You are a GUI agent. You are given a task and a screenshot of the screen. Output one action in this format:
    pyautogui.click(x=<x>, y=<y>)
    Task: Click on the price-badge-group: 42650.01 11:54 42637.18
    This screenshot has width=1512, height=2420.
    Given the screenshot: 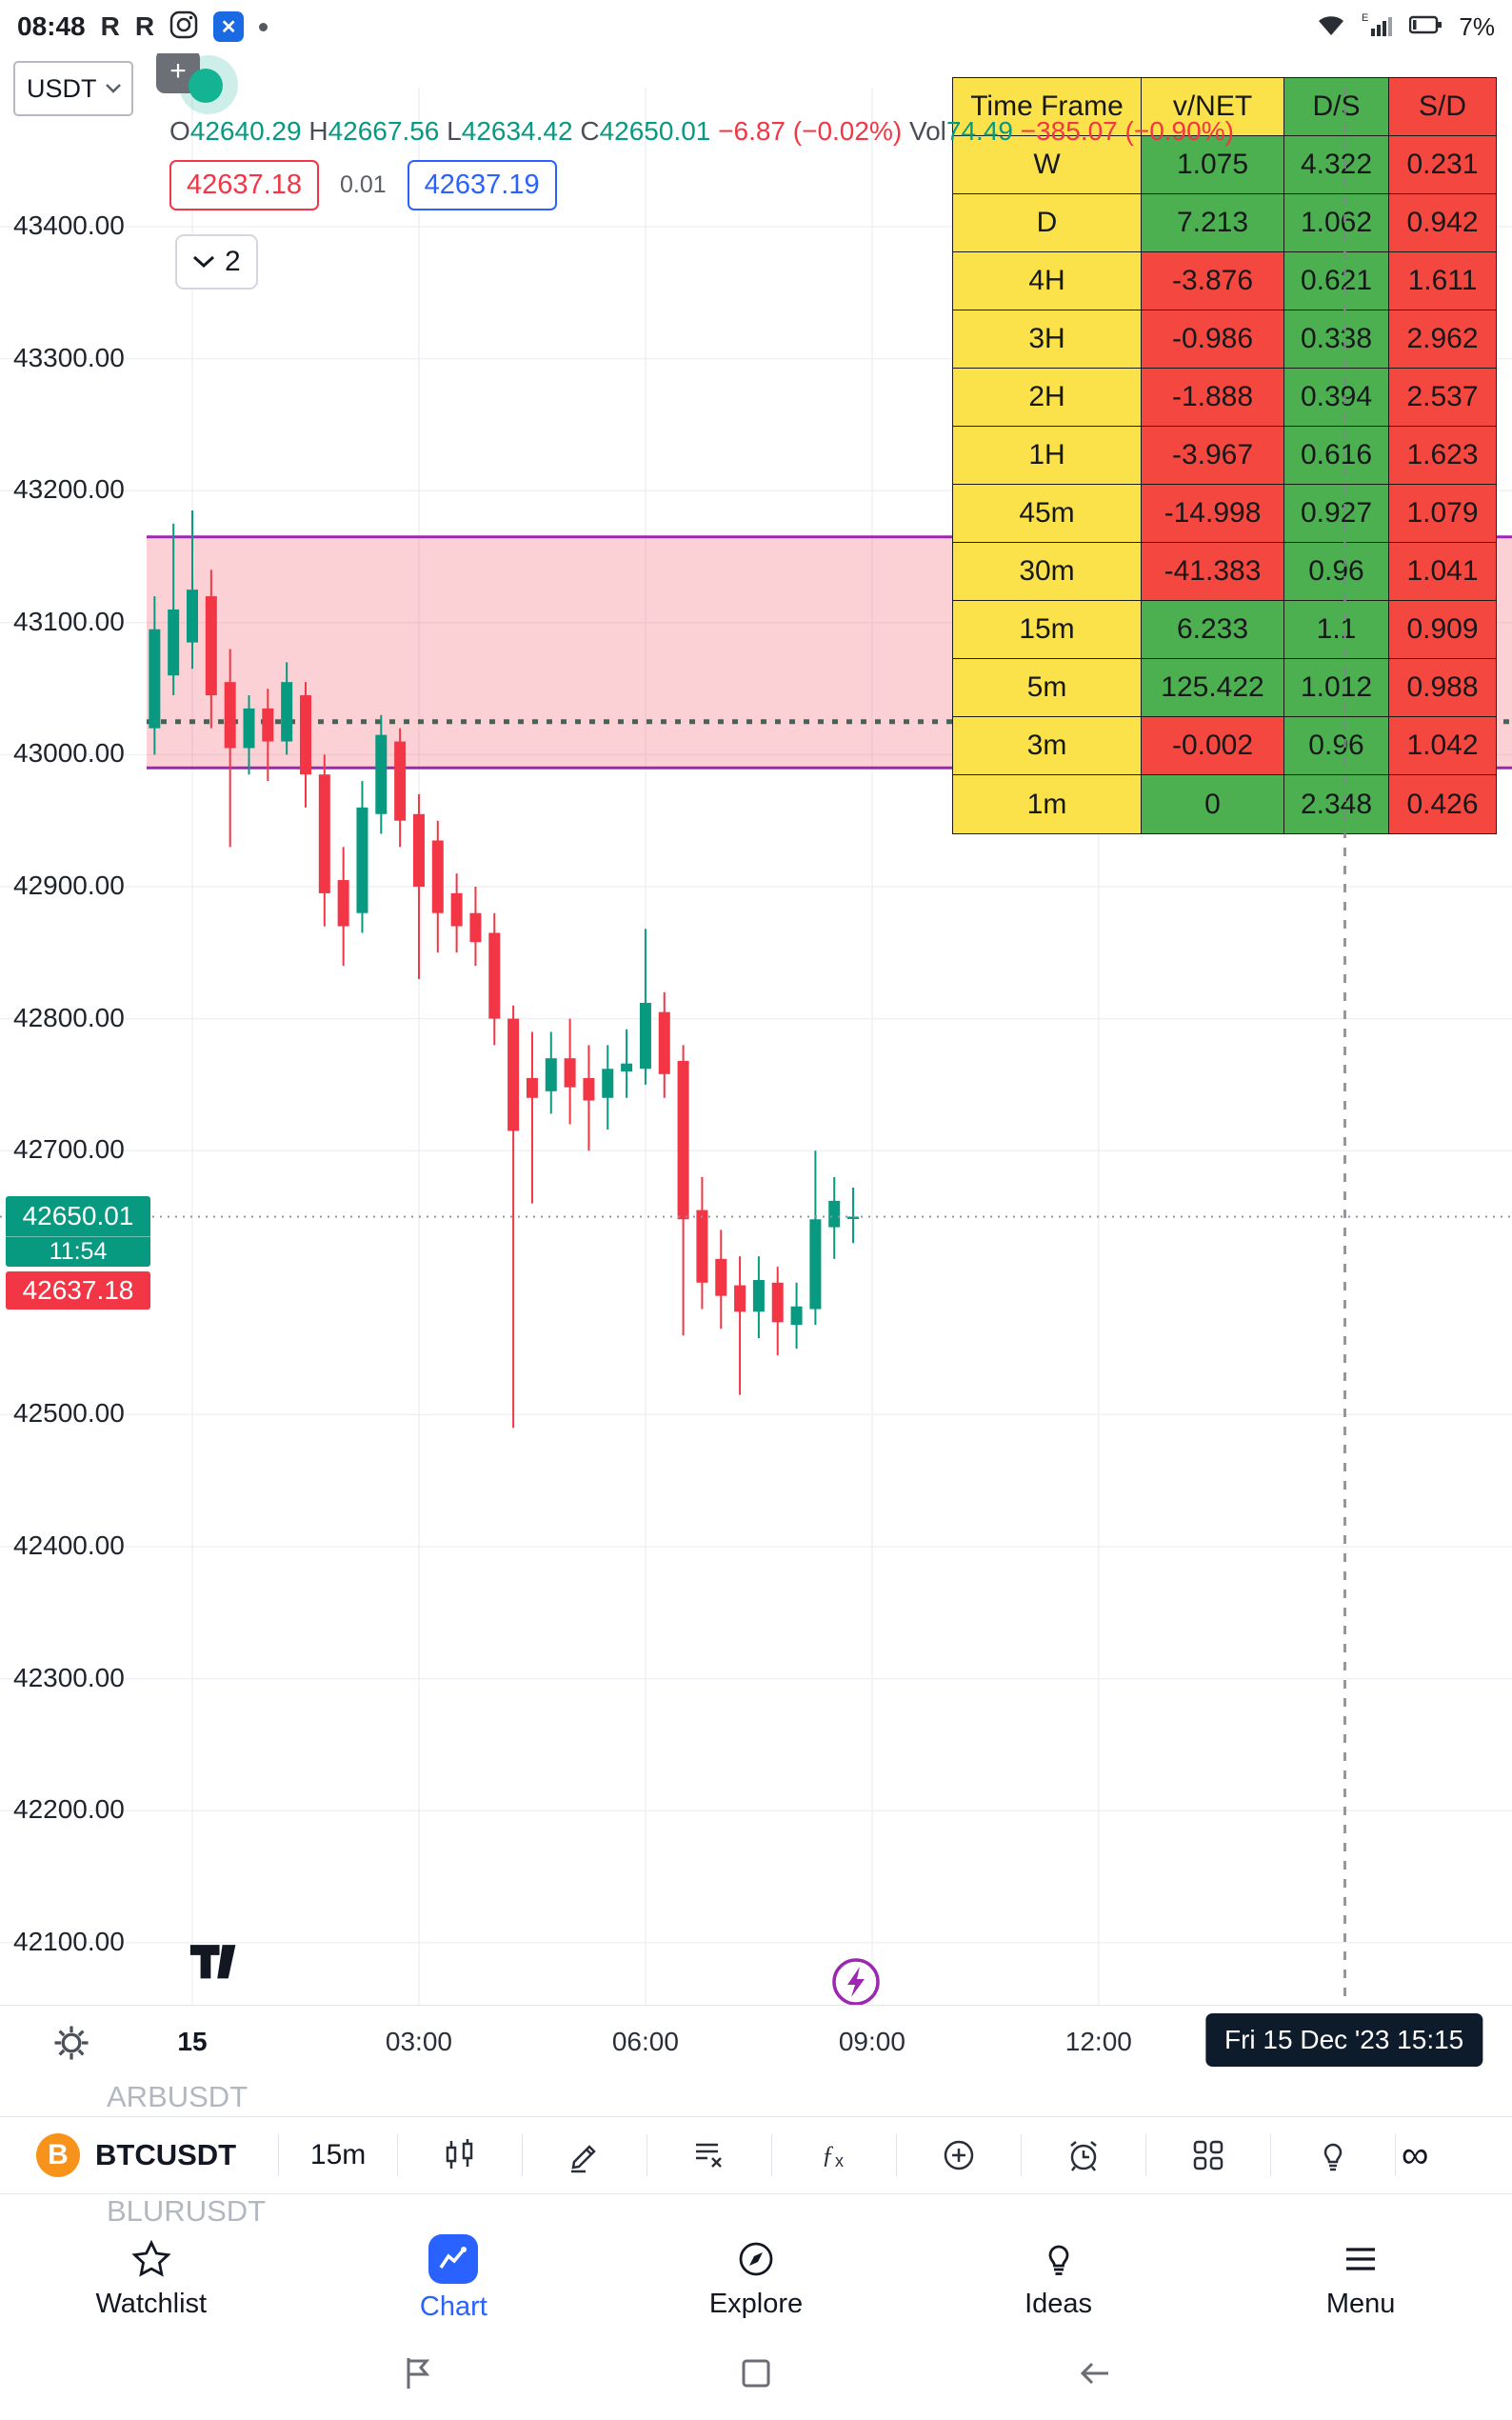 What is the action you would take?
    pyautogui.click(x=78, y=1253)
    